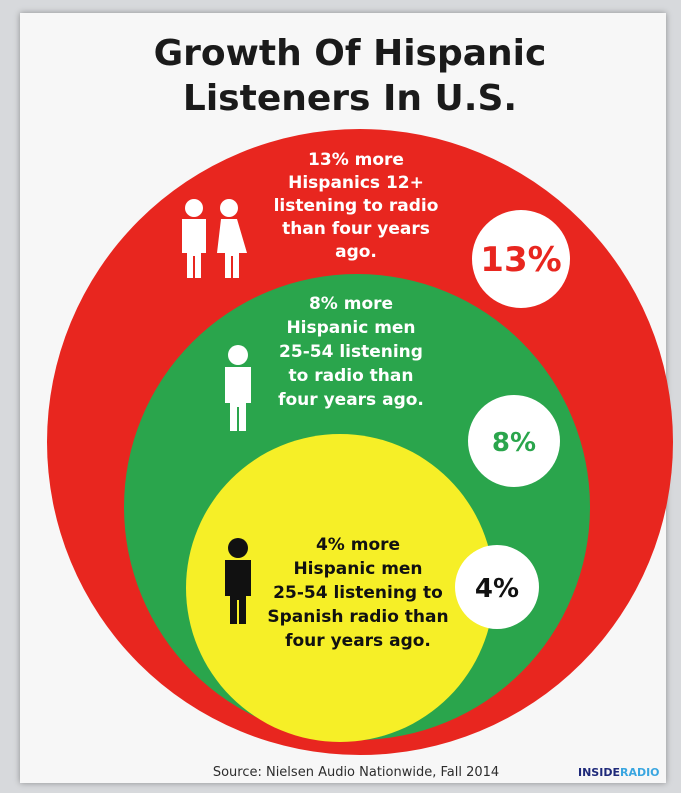  I want to click on inner-text-line-4: Spanish radio than, so click(357, 617).